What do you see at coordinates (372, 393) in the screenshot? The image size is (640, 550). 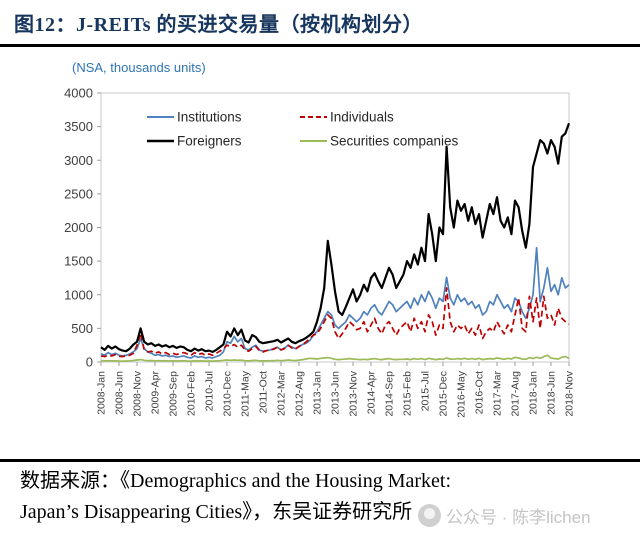 I see `x-axis-label-2014-Apr: 2014-Apr` at bounding box center [372, 393].